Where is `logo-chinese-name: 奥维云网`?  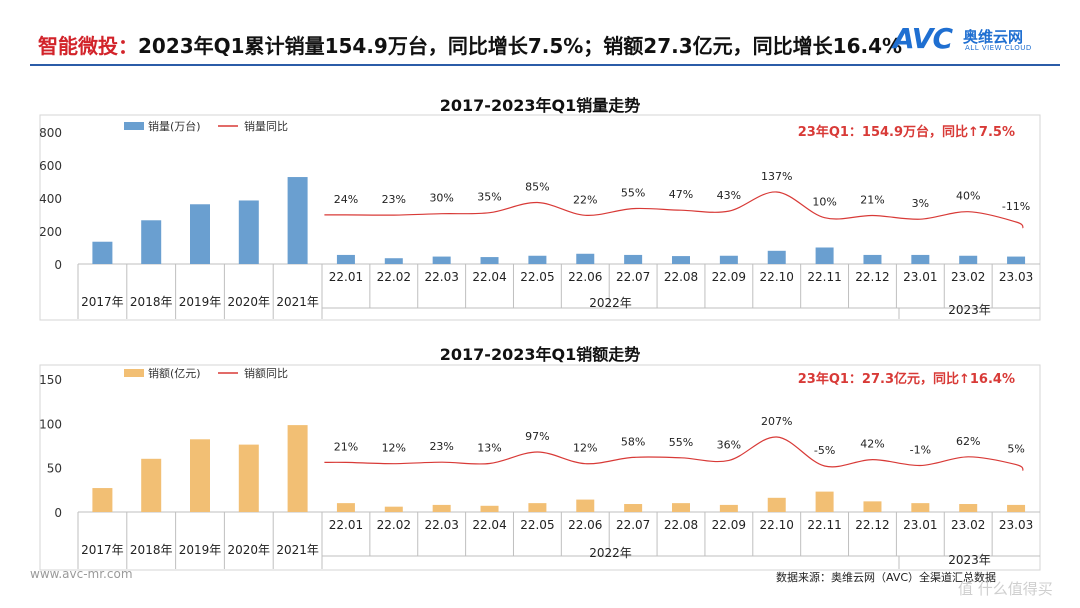
logo-chinese-name: 奥维云网 is located at coordinates (993, 37).